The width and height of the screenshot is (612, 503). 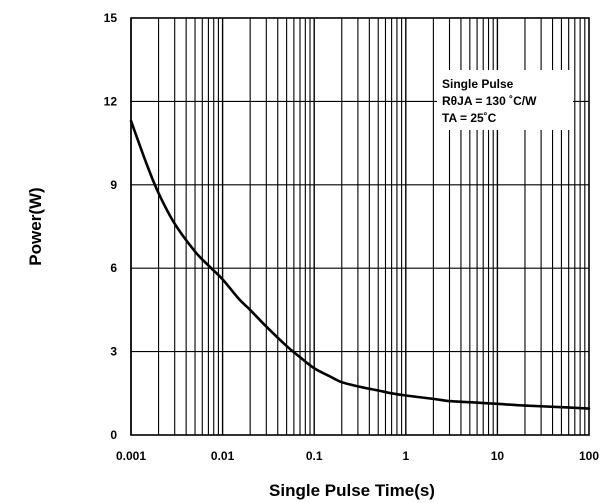 I want to click on annotation-line-2: RθJA = 130 ˚C/W, so click(x=489, y=101).